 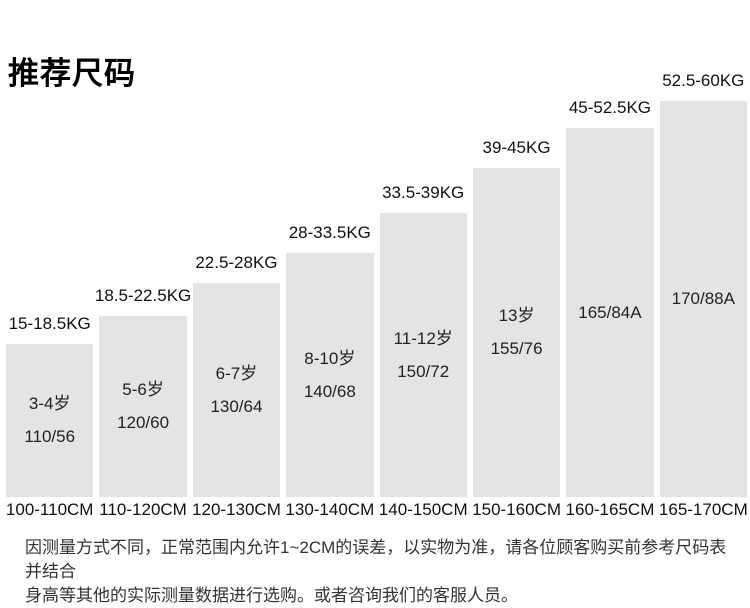 I want to click on page-title: 推荐尺码, so click(x=72, y=73).